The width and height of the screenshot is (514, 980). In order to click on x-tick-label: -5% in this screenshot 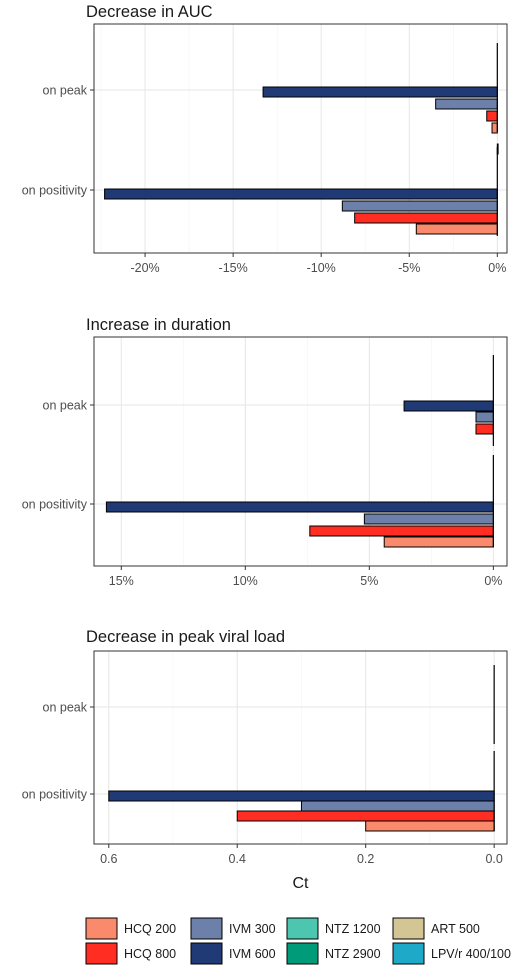, I will do `click(409, 268)`.